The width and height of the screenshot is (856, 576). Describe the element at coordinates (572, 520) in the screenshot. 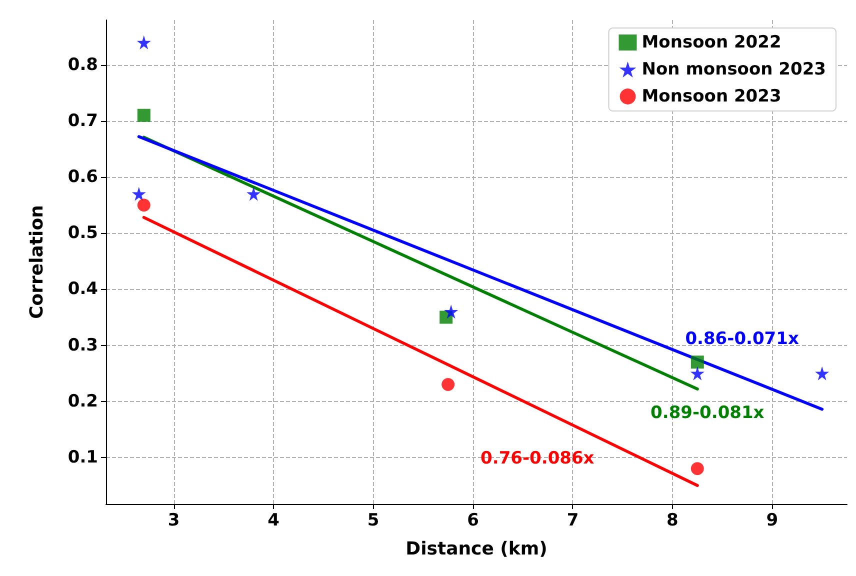

I see `x-tick-label: 7` at that location.